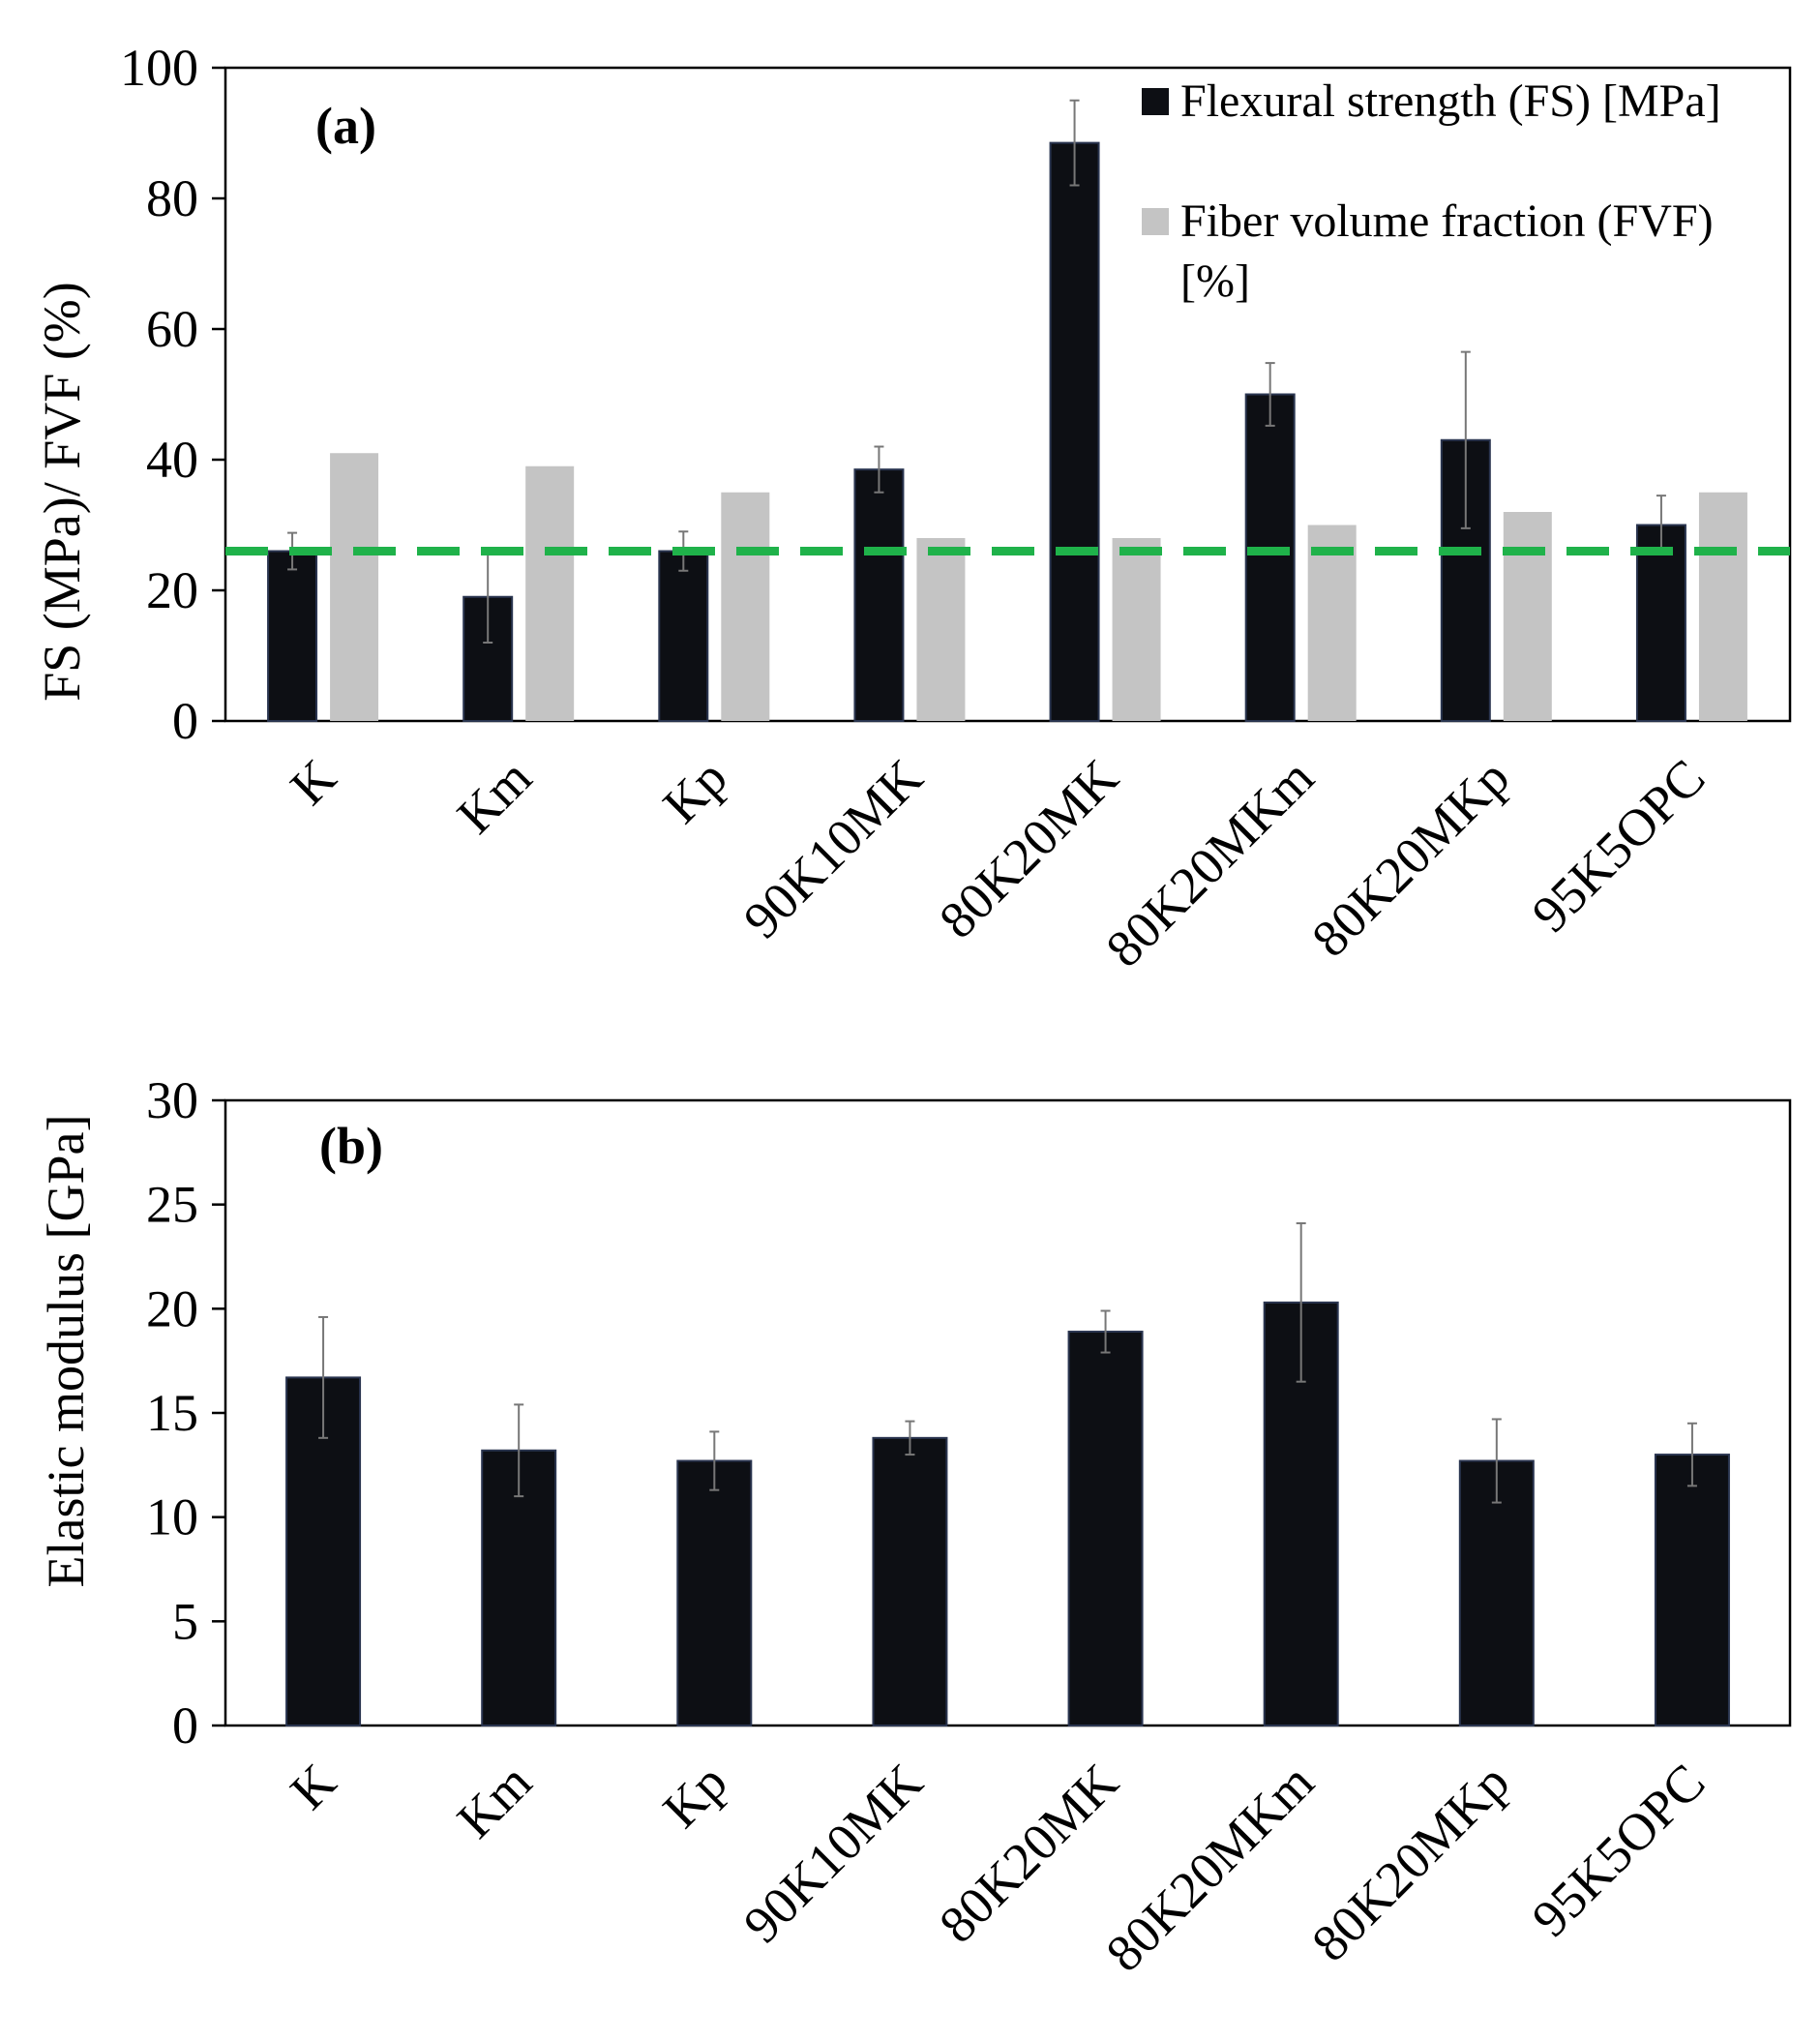  What do you see at coordinates (695, 791) in the screenshot?
I see `category-label-a-kp: Kp` at bounding box center [695, 791].